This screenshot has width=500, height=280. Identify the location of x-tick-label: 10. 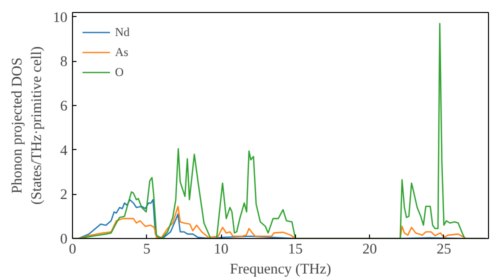
(221, 250).